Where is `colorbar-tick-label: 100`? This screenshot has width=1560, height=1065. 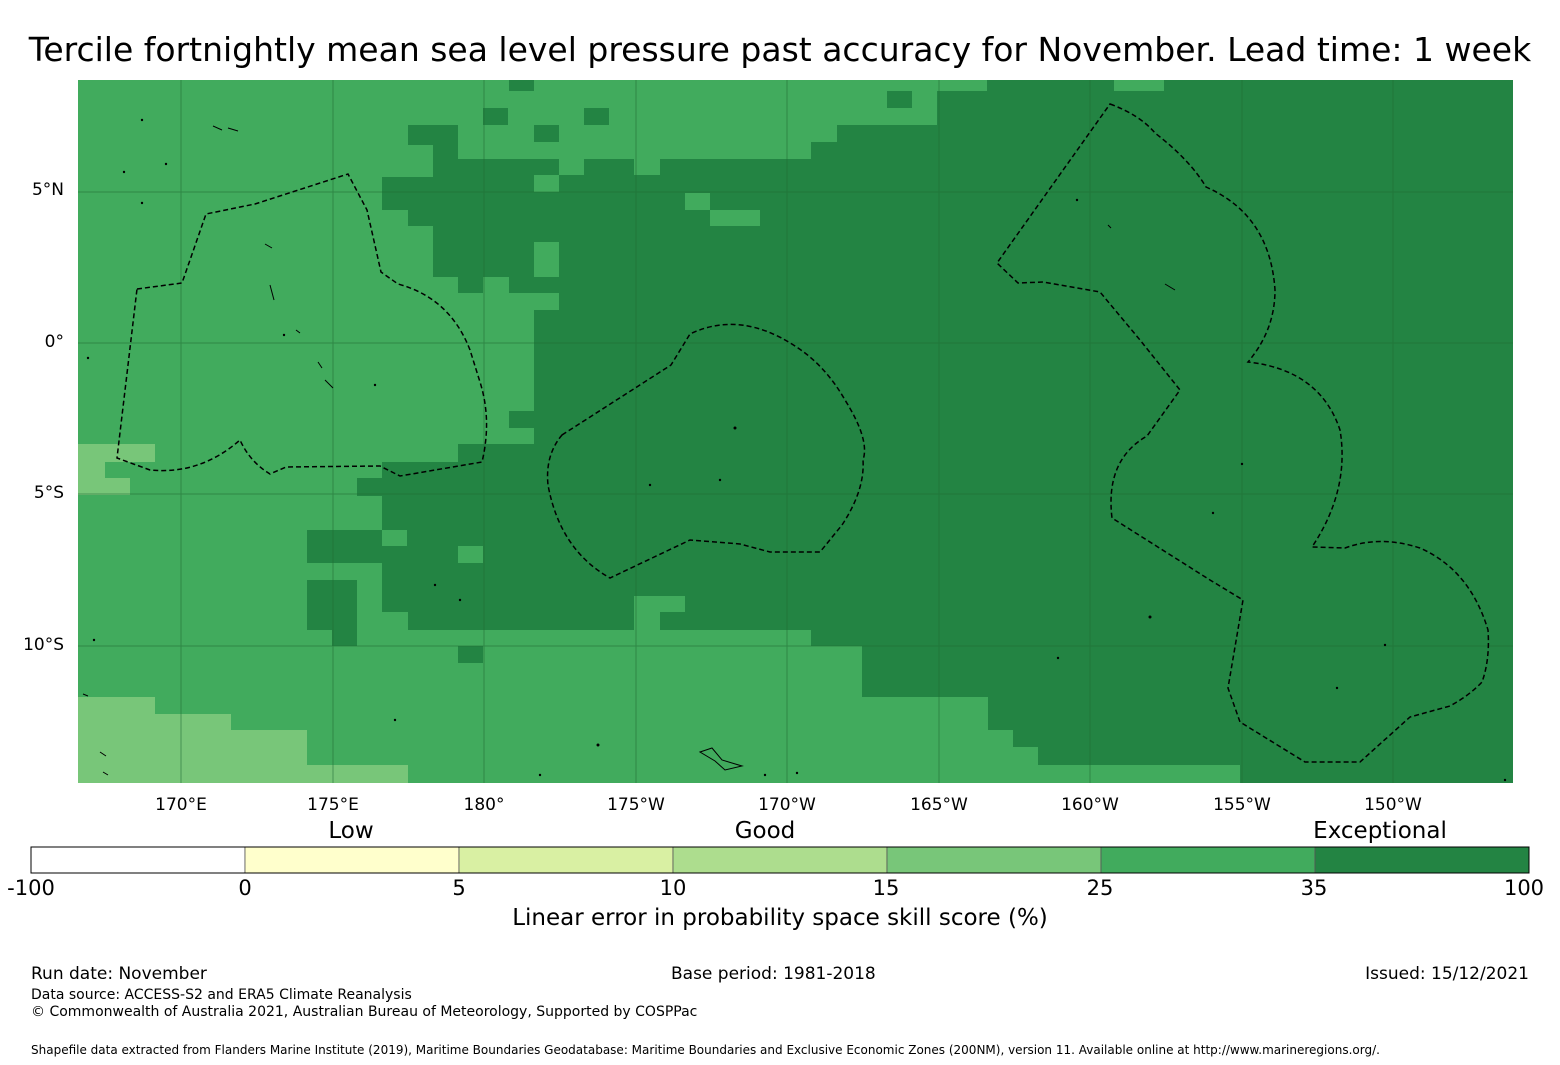
colorbar-tick-label: 100 is located at coordinates (1524, 888).